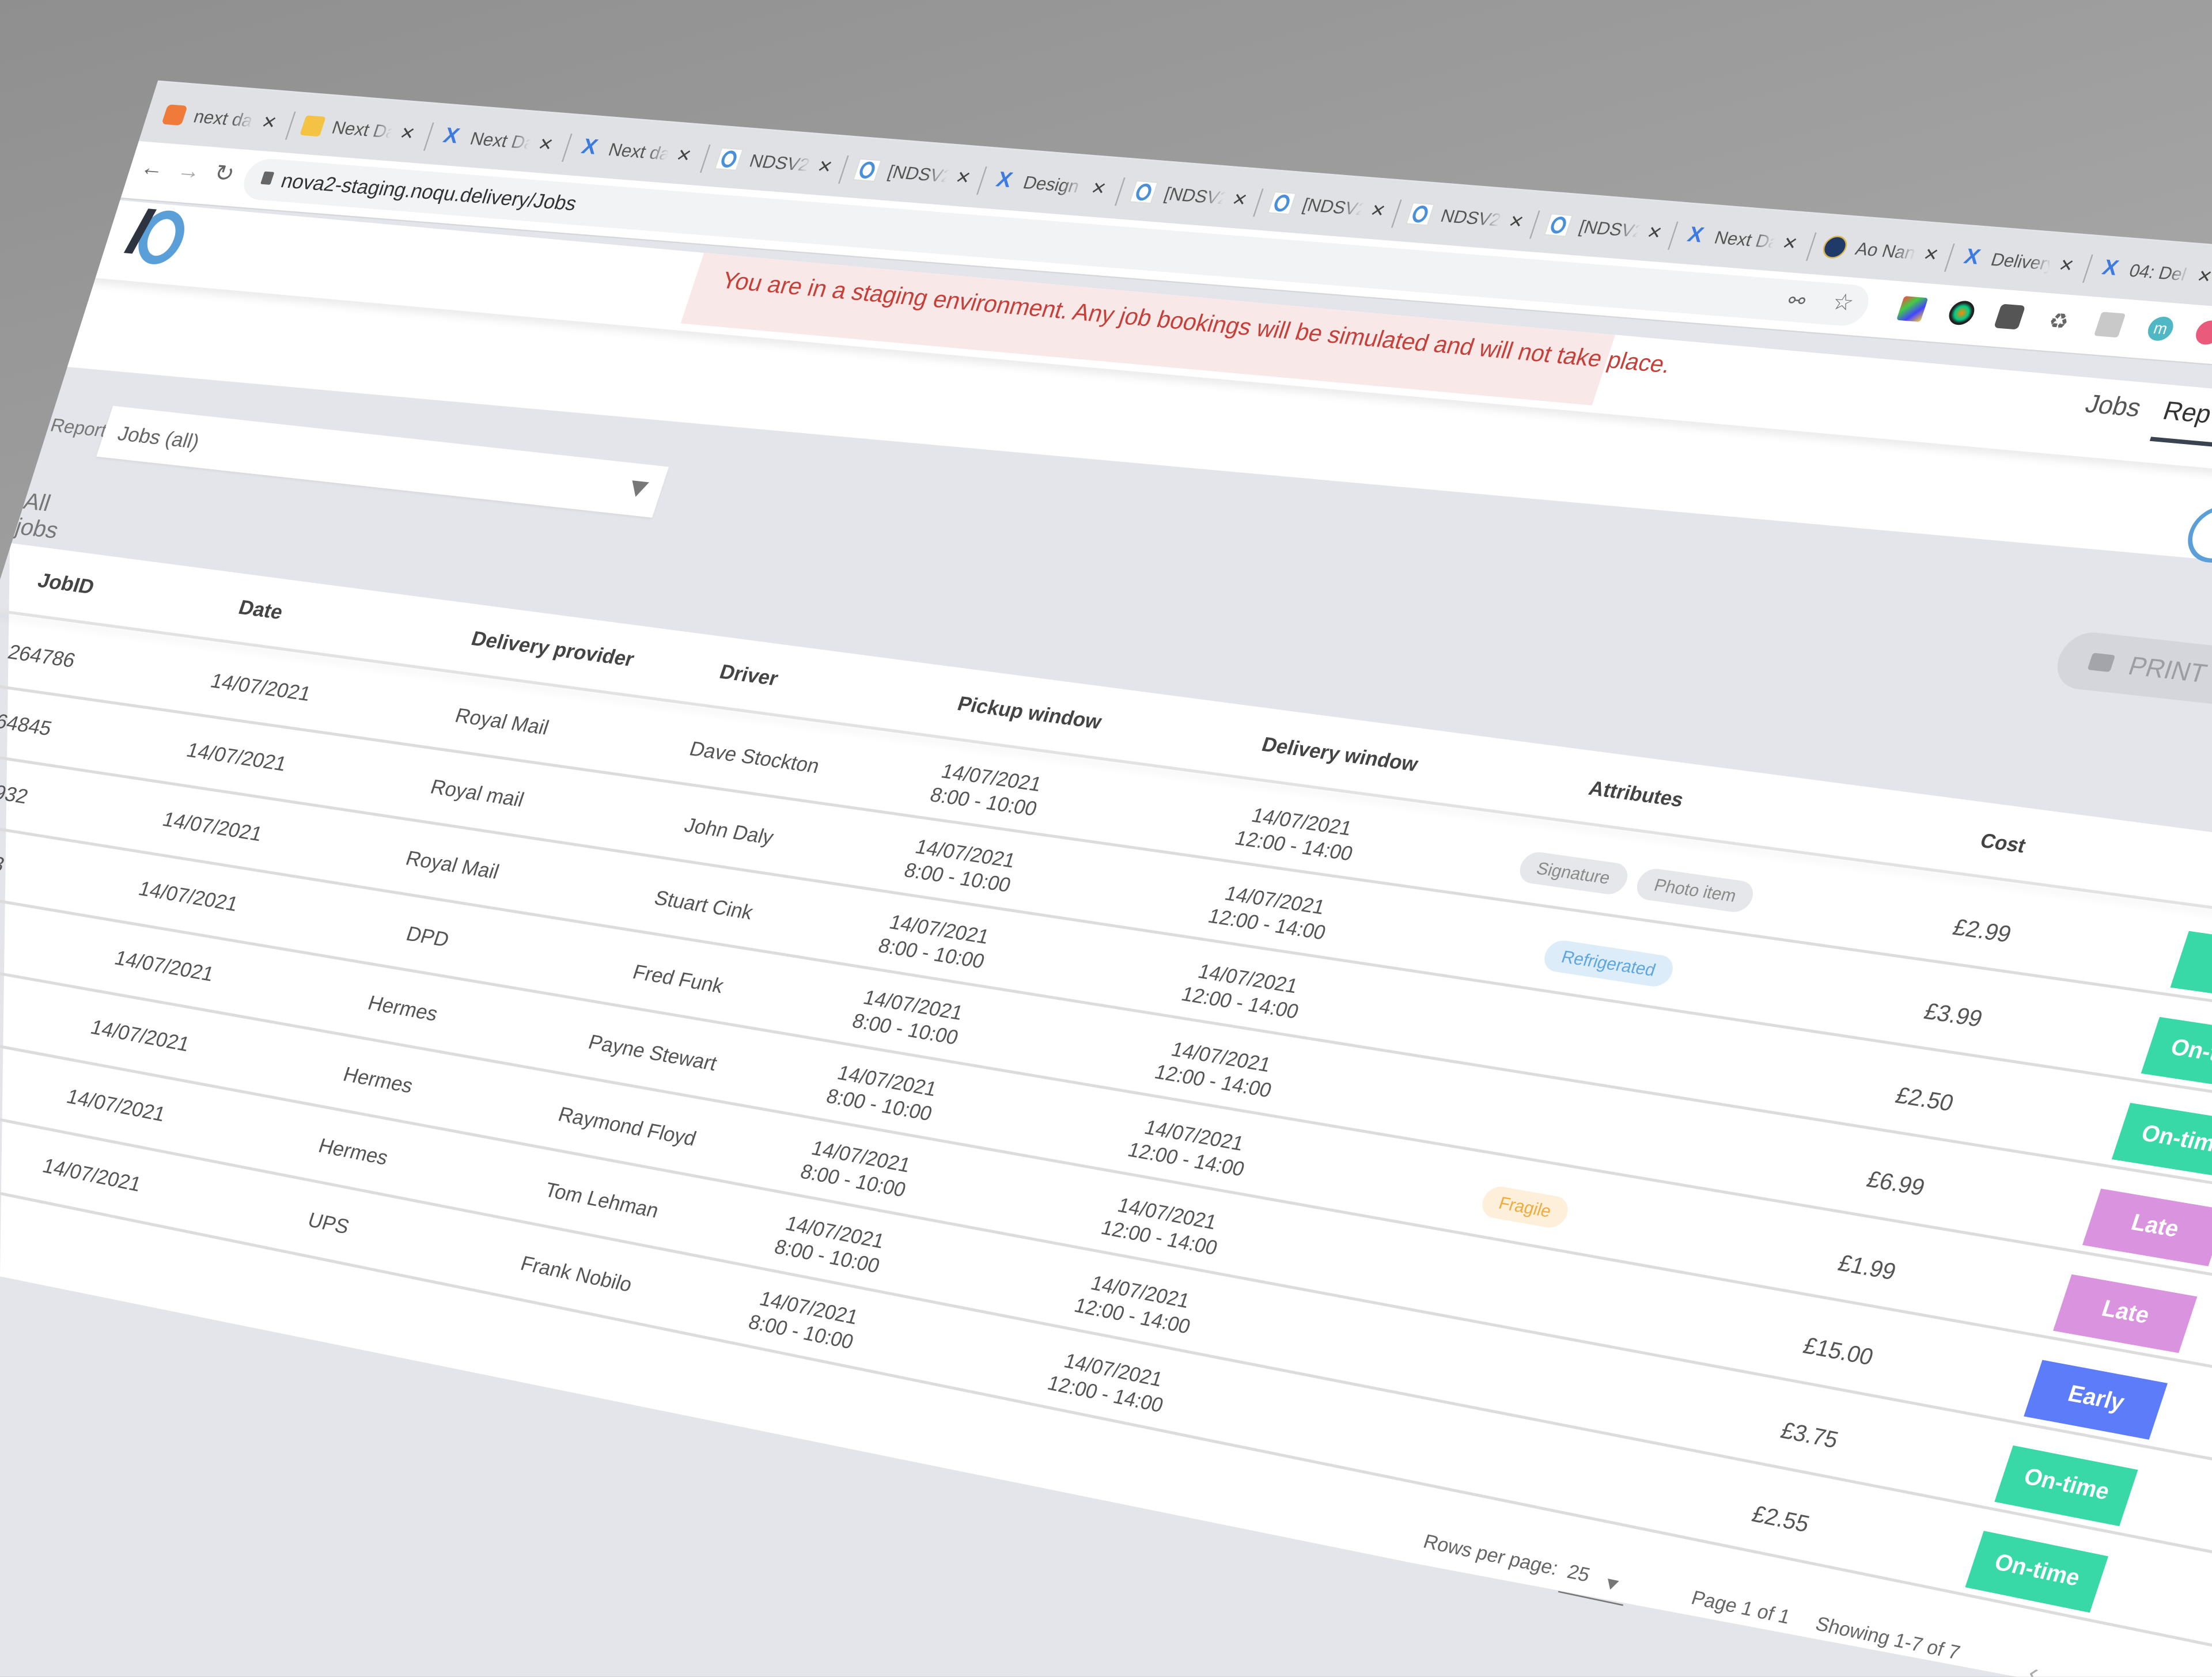  I want to click on tab-title: Delivery, so click(2021, 262).